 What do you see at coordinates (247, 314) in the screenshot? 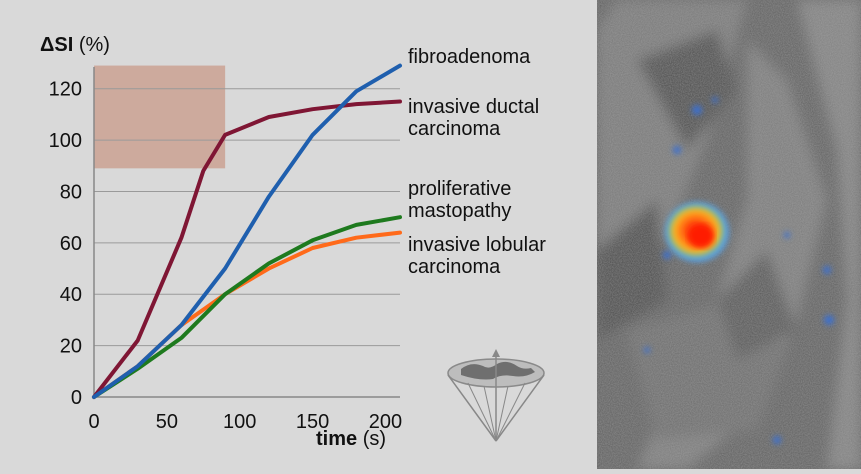
I see `series-line-invasive-lobular` at bounding box center [247, 314].